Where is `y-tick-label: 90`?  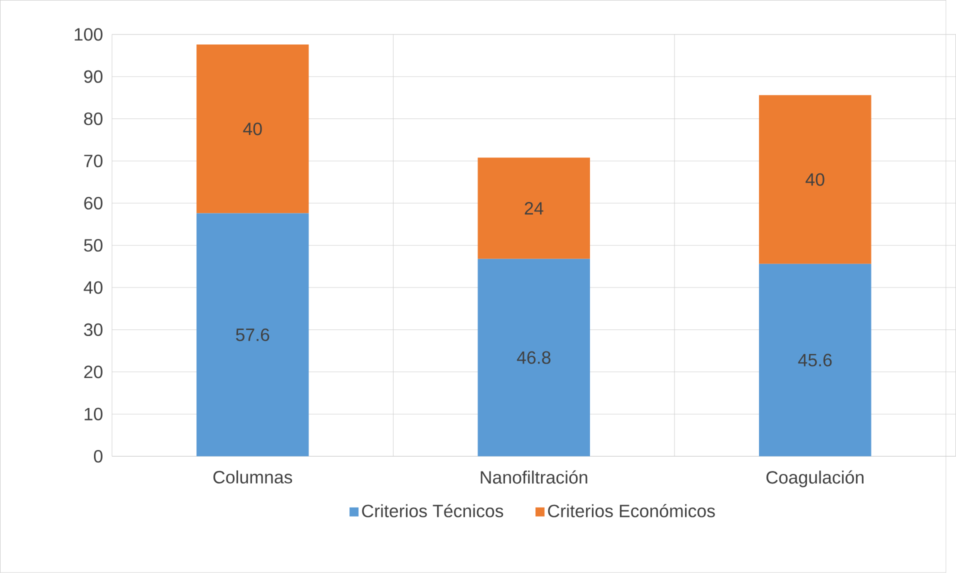
y-tick-label: 90 is located at coordinates (93, 76).